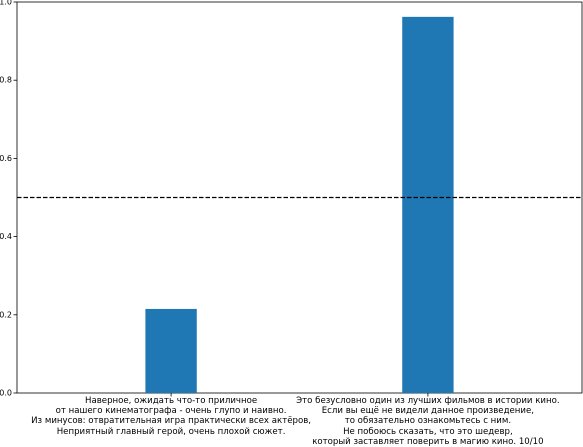 Image resolution: width=583 pixels, height=447 pixels. I want to click on y-tick-label: 0.0, so click(6, 393).